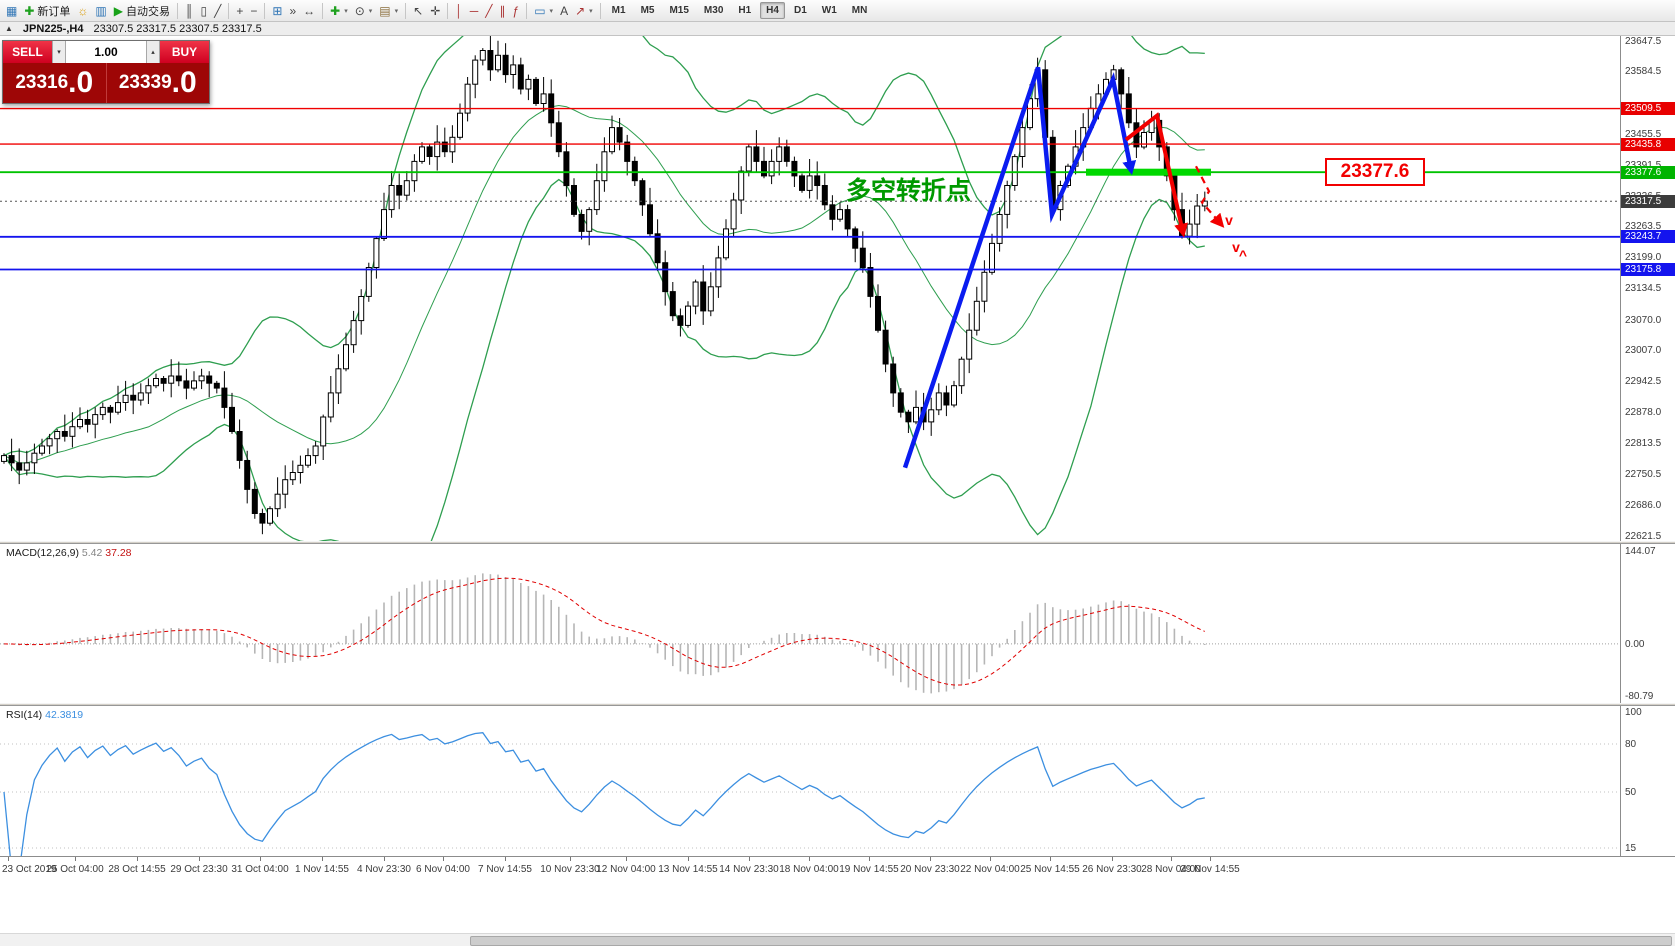 This screenshot has width=1675, height=946. Describe the element at coordinates (647, 10) in the screenshot. I see `timeframe-m5-button: M5` at that location.